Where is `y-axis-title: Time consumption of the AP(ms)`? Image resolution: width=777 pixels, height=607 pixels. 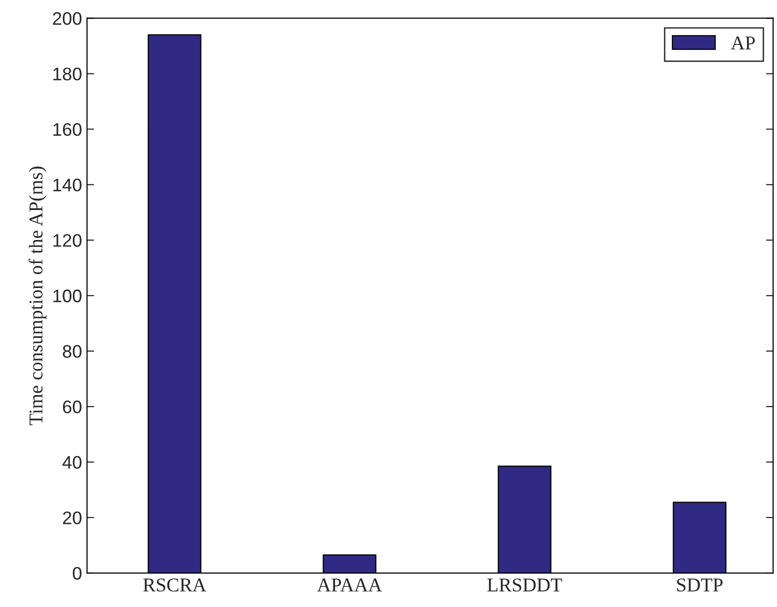
y-axis-title: Time consumption of the AP(ms) is located at coordinates (37, 296).